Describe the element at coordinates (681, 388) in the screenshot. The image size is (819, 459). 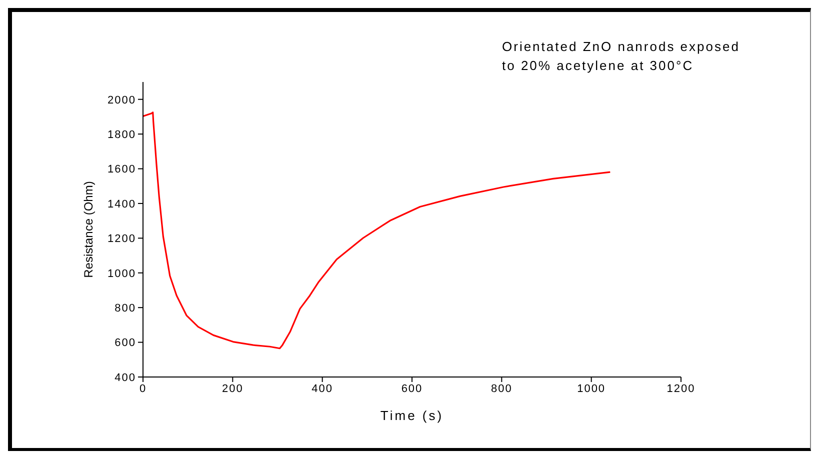
I see `x-tick-label: 1200` at that location.